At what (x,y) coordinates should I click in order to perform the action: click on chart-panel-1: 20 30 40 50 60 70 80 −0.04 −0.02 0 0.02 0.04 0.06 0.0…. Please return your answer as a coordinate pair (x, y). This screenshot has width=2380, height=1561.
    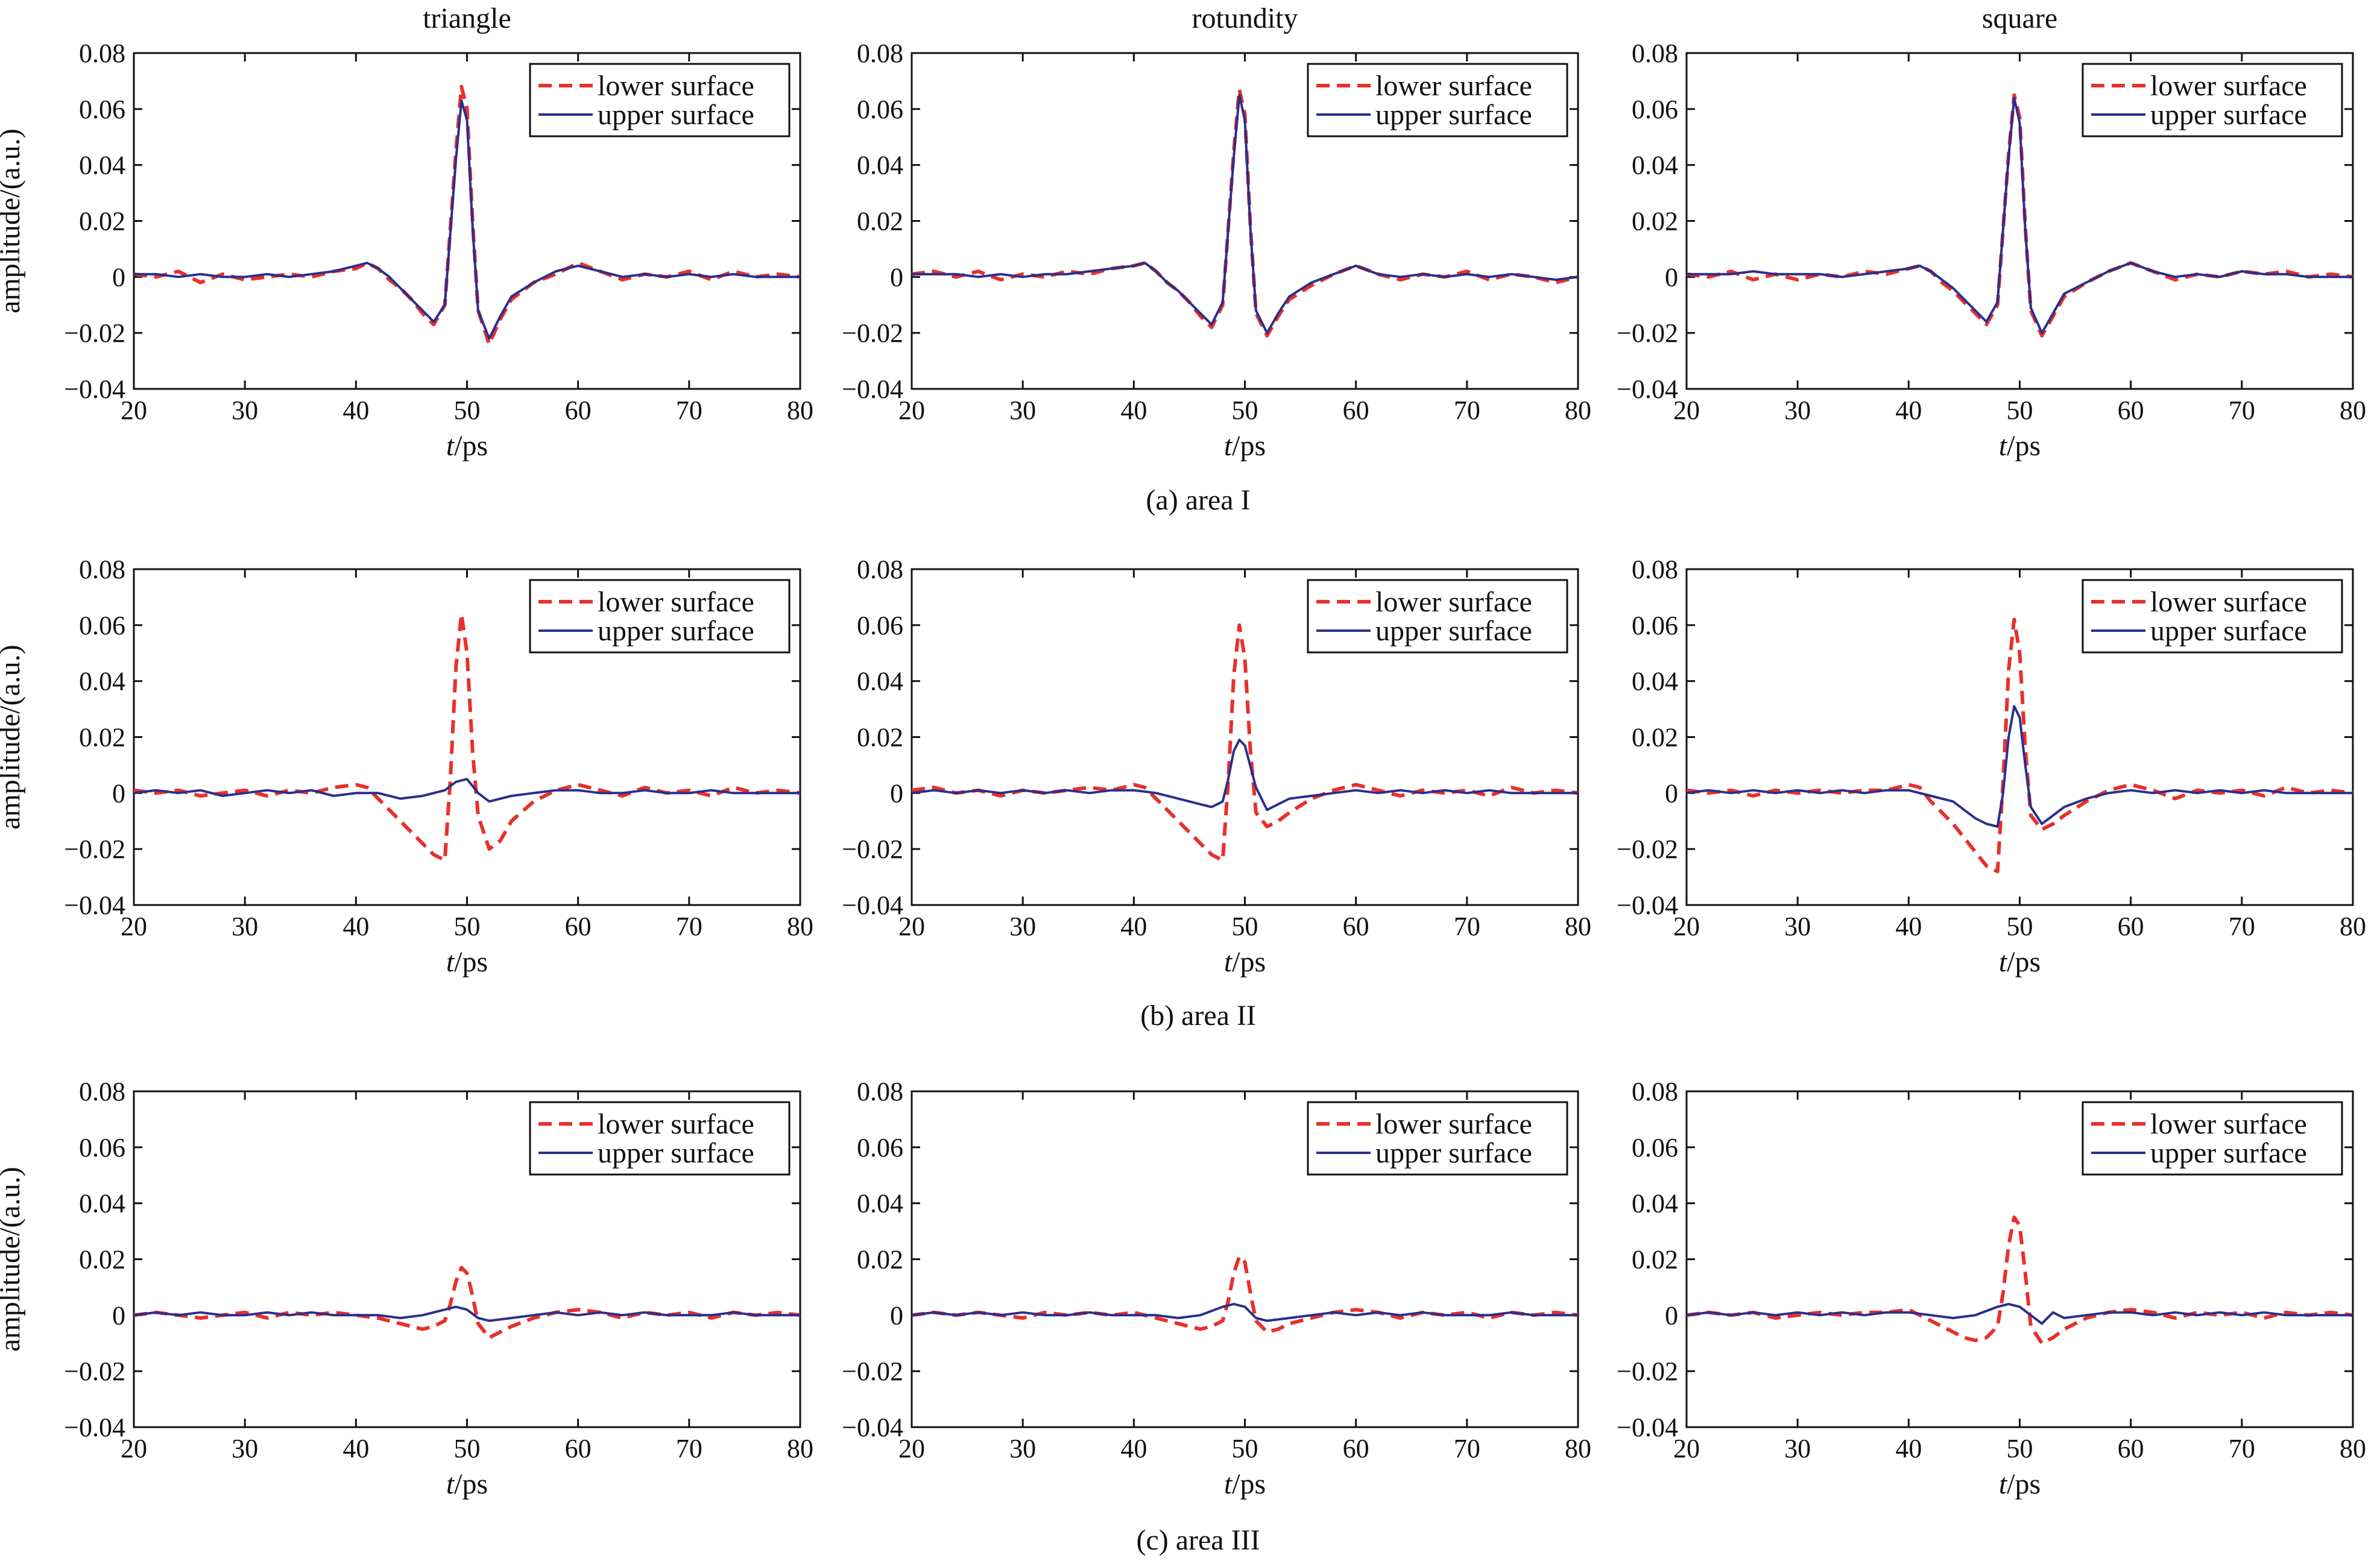
    Looking at the image, I should click on (406, 232).